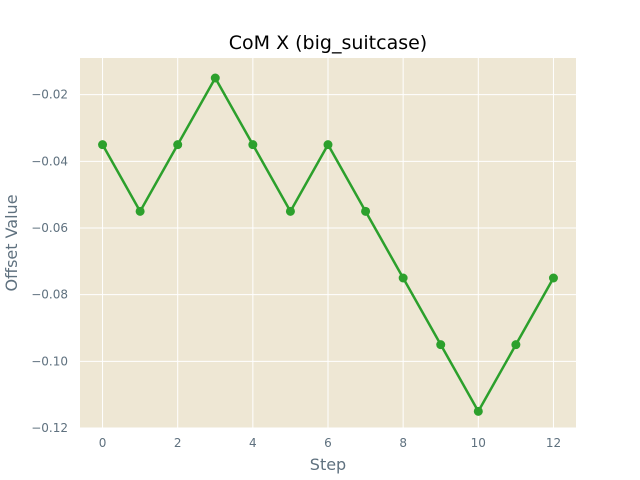 This screenshot has height=480, width=640. I want to click on x-tick-label: 6, so click(328, 443).